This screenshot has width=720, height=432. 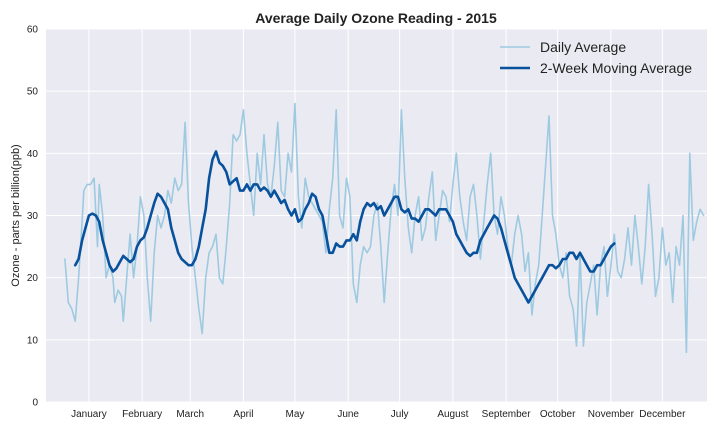 What do you see at coordinates (33, 30) in the screenshot?
I see `y-tick-label: 60` at bounding box center [33, 30].